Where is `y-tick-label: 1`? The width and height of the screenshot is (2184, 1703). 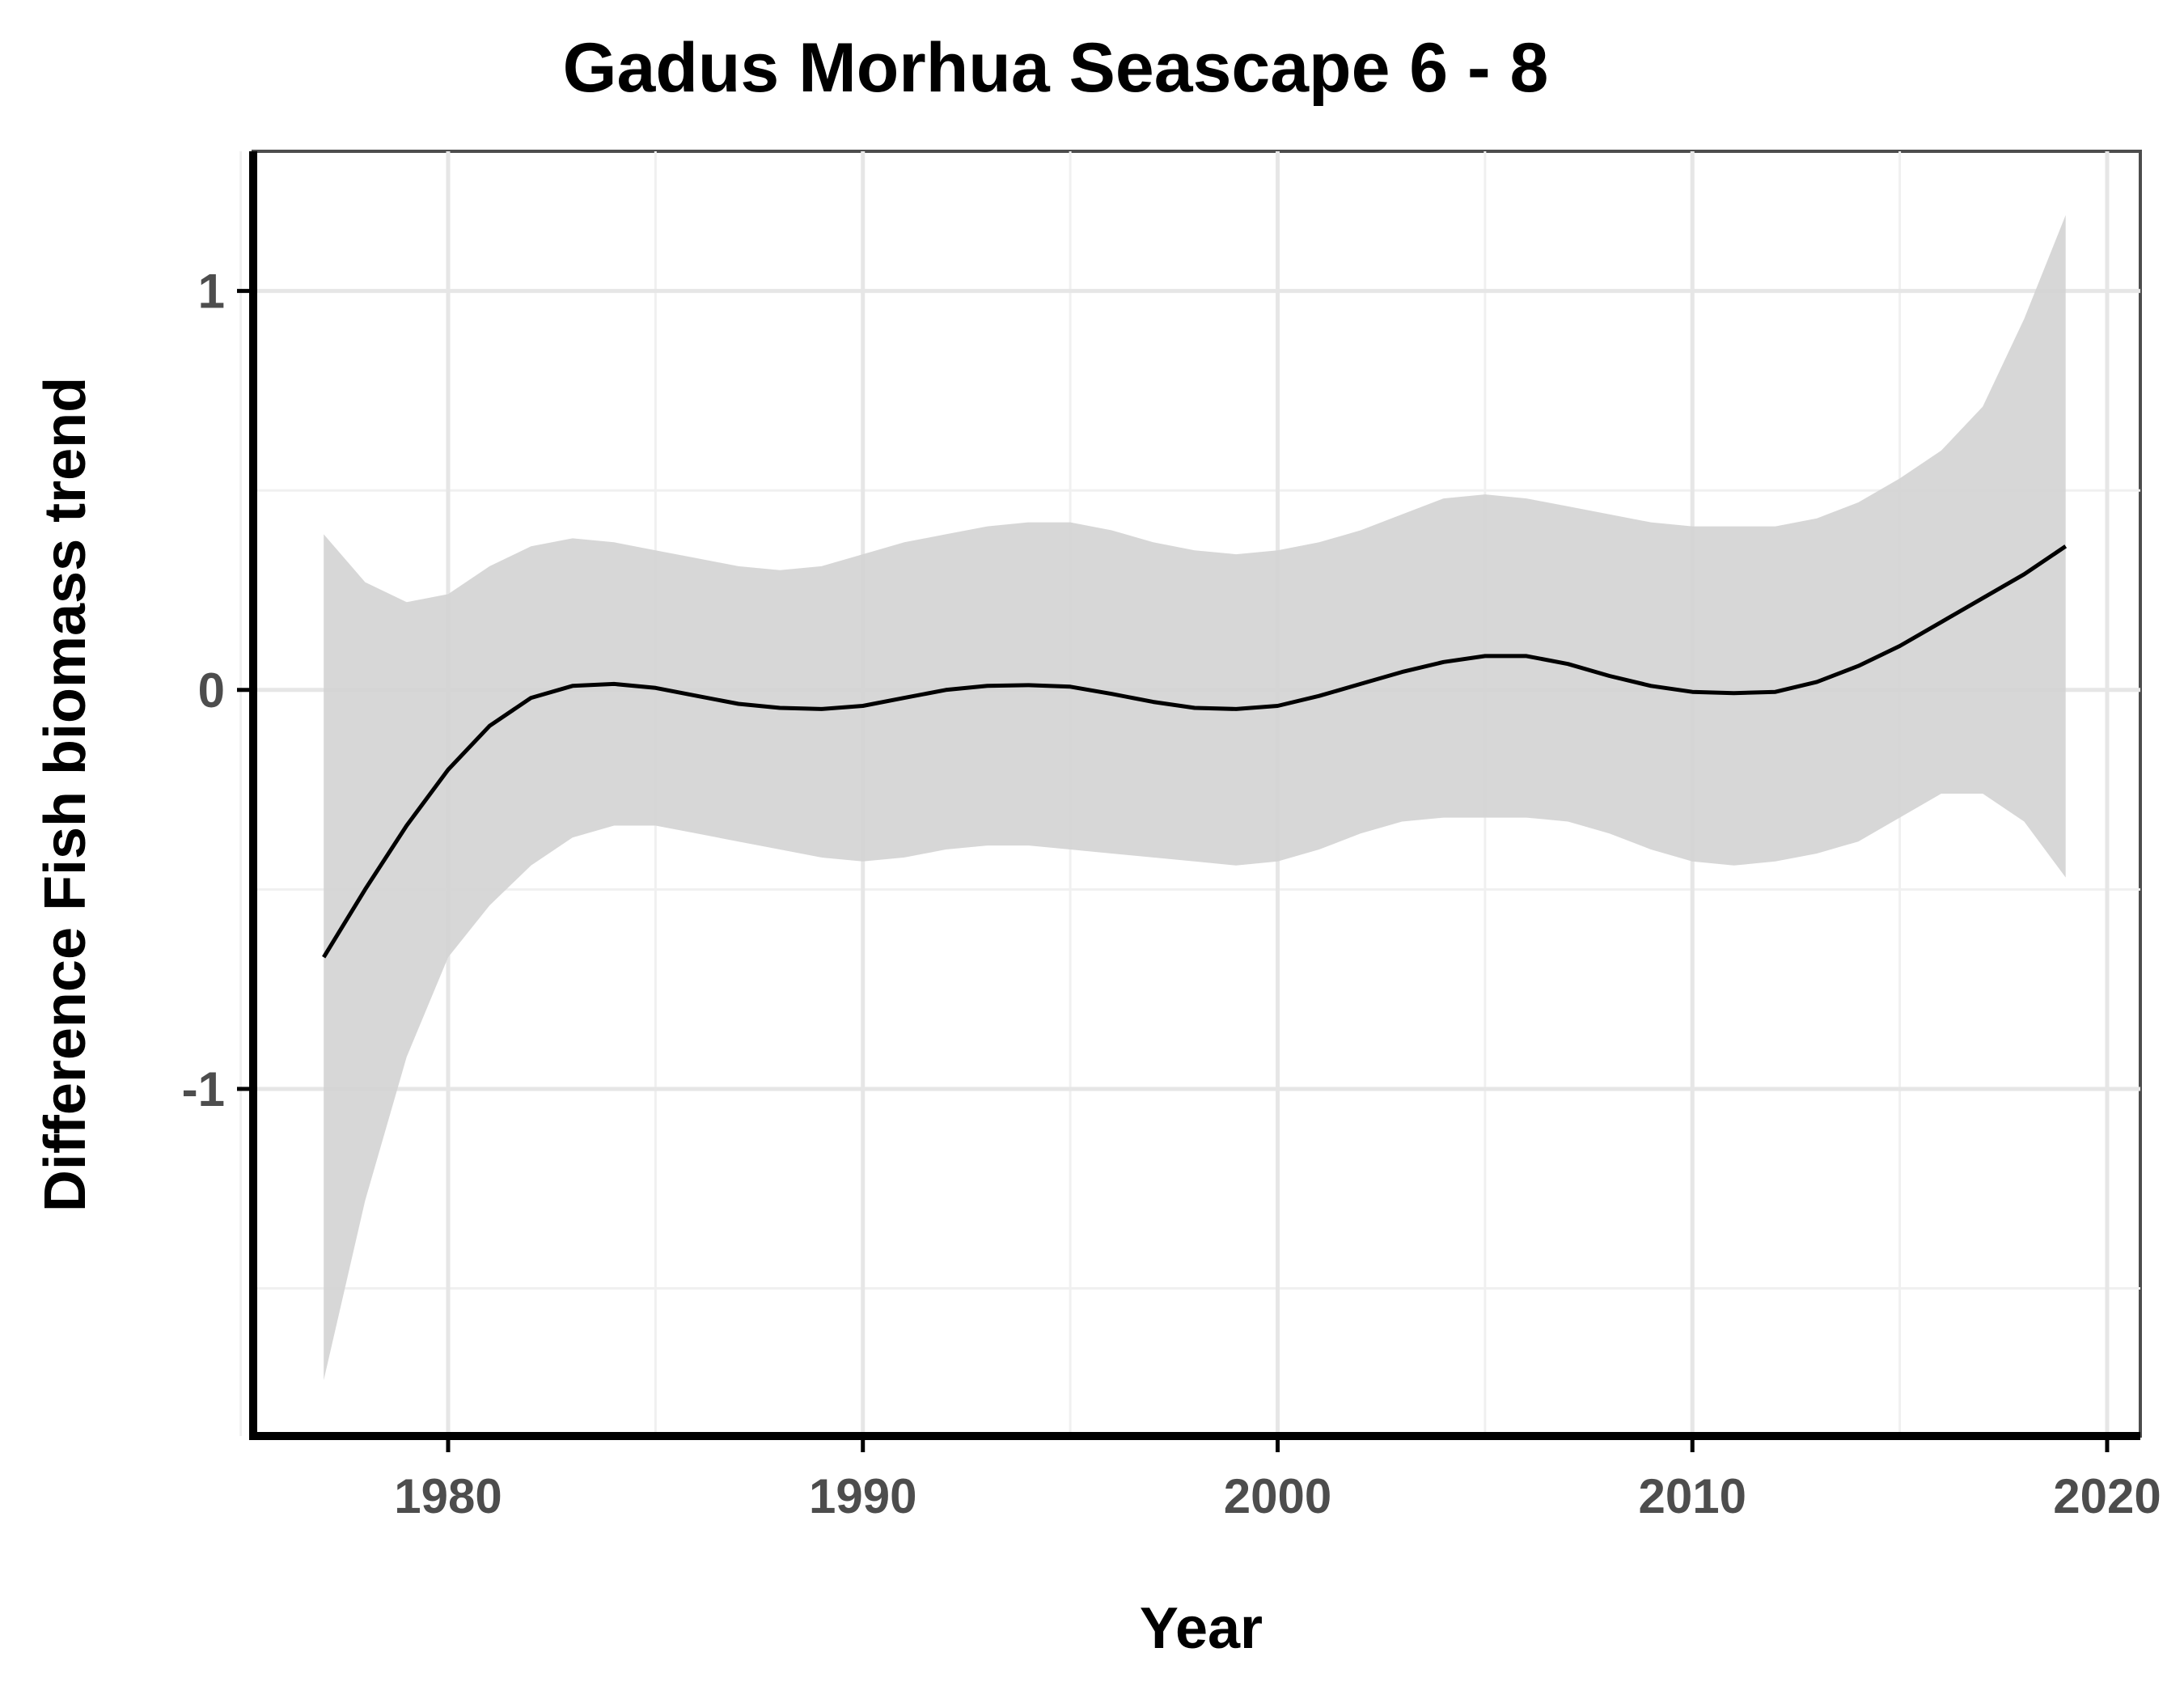 y-tick-label: 1 is located at coordinates (211, 292).